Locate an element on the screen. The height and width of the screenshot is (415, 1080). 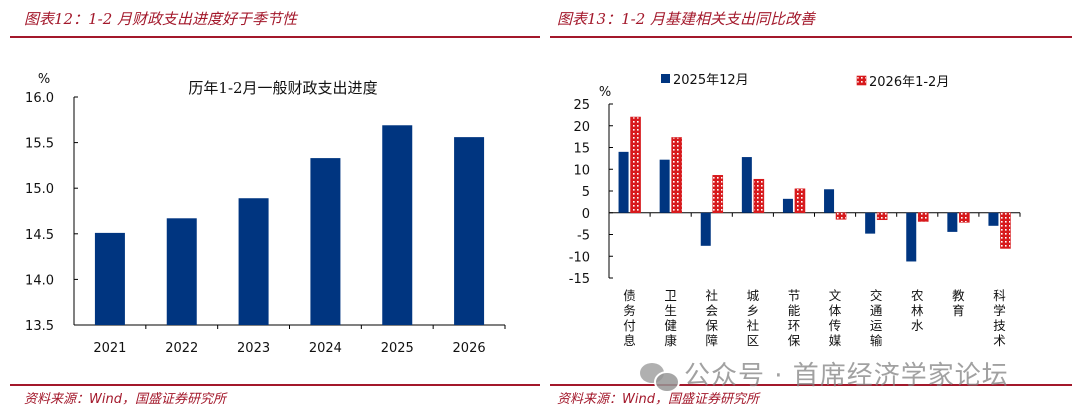
x-tick-label: 科学技术 is located at coordinates (999, 318).